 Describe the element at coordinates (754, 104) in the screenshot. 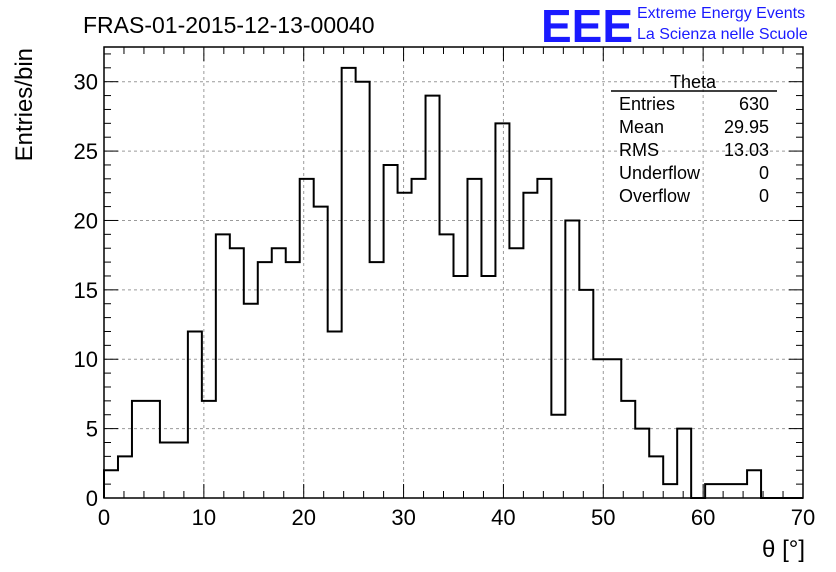

I see `stats-row-value: 630` at that location.